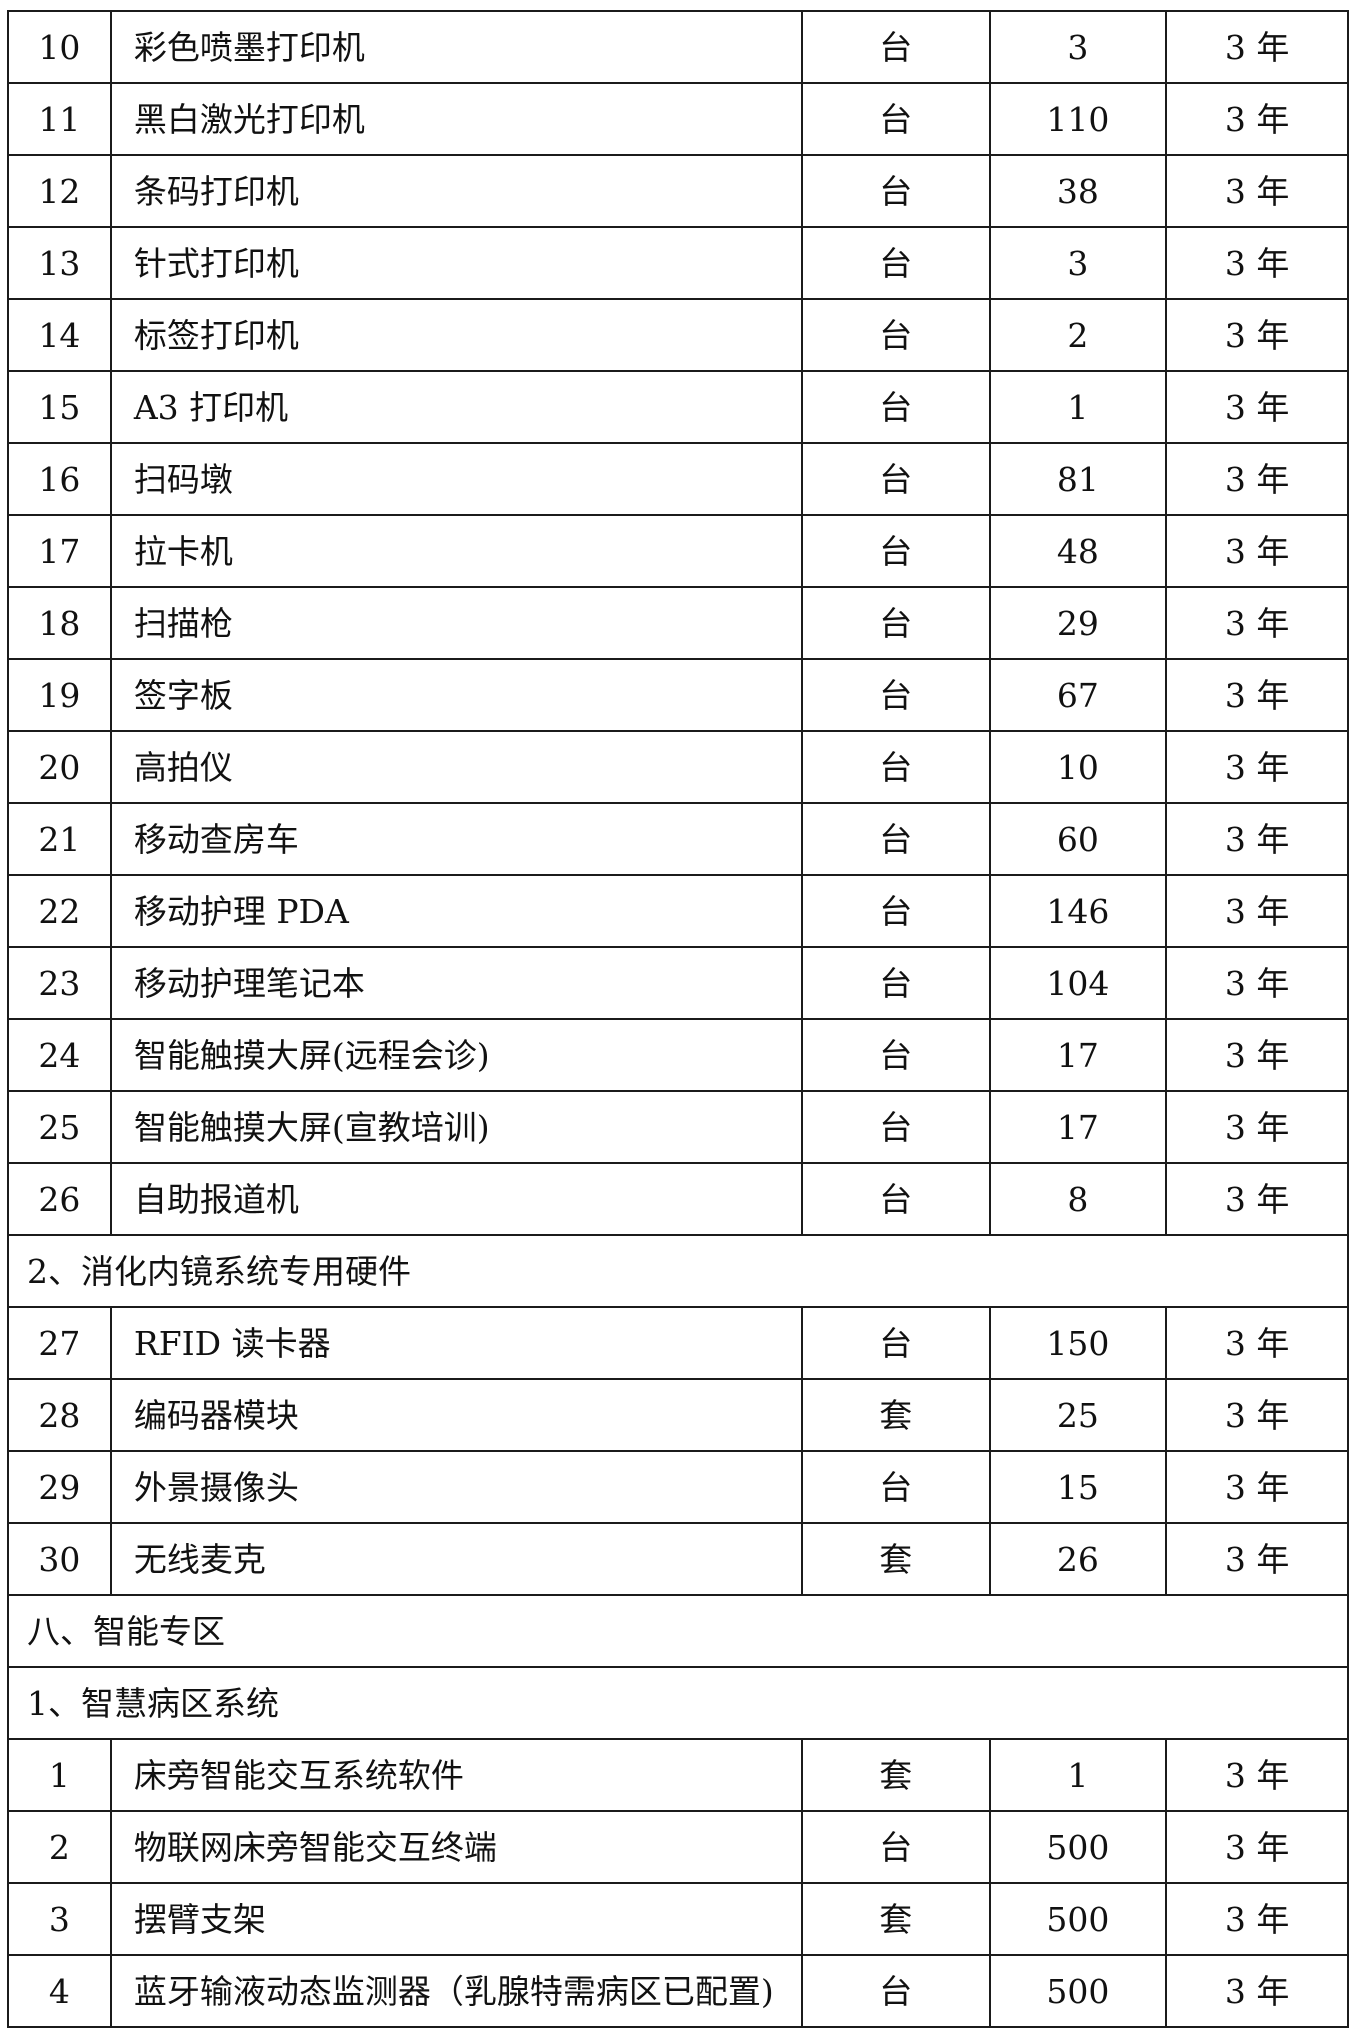 The height and width of the screenshot is (2040, 1354). What do you see at coordinates (1079, 1560) in the screenshot?
I see `quantity-cell: 26` at bounding box center [1079, 1560].